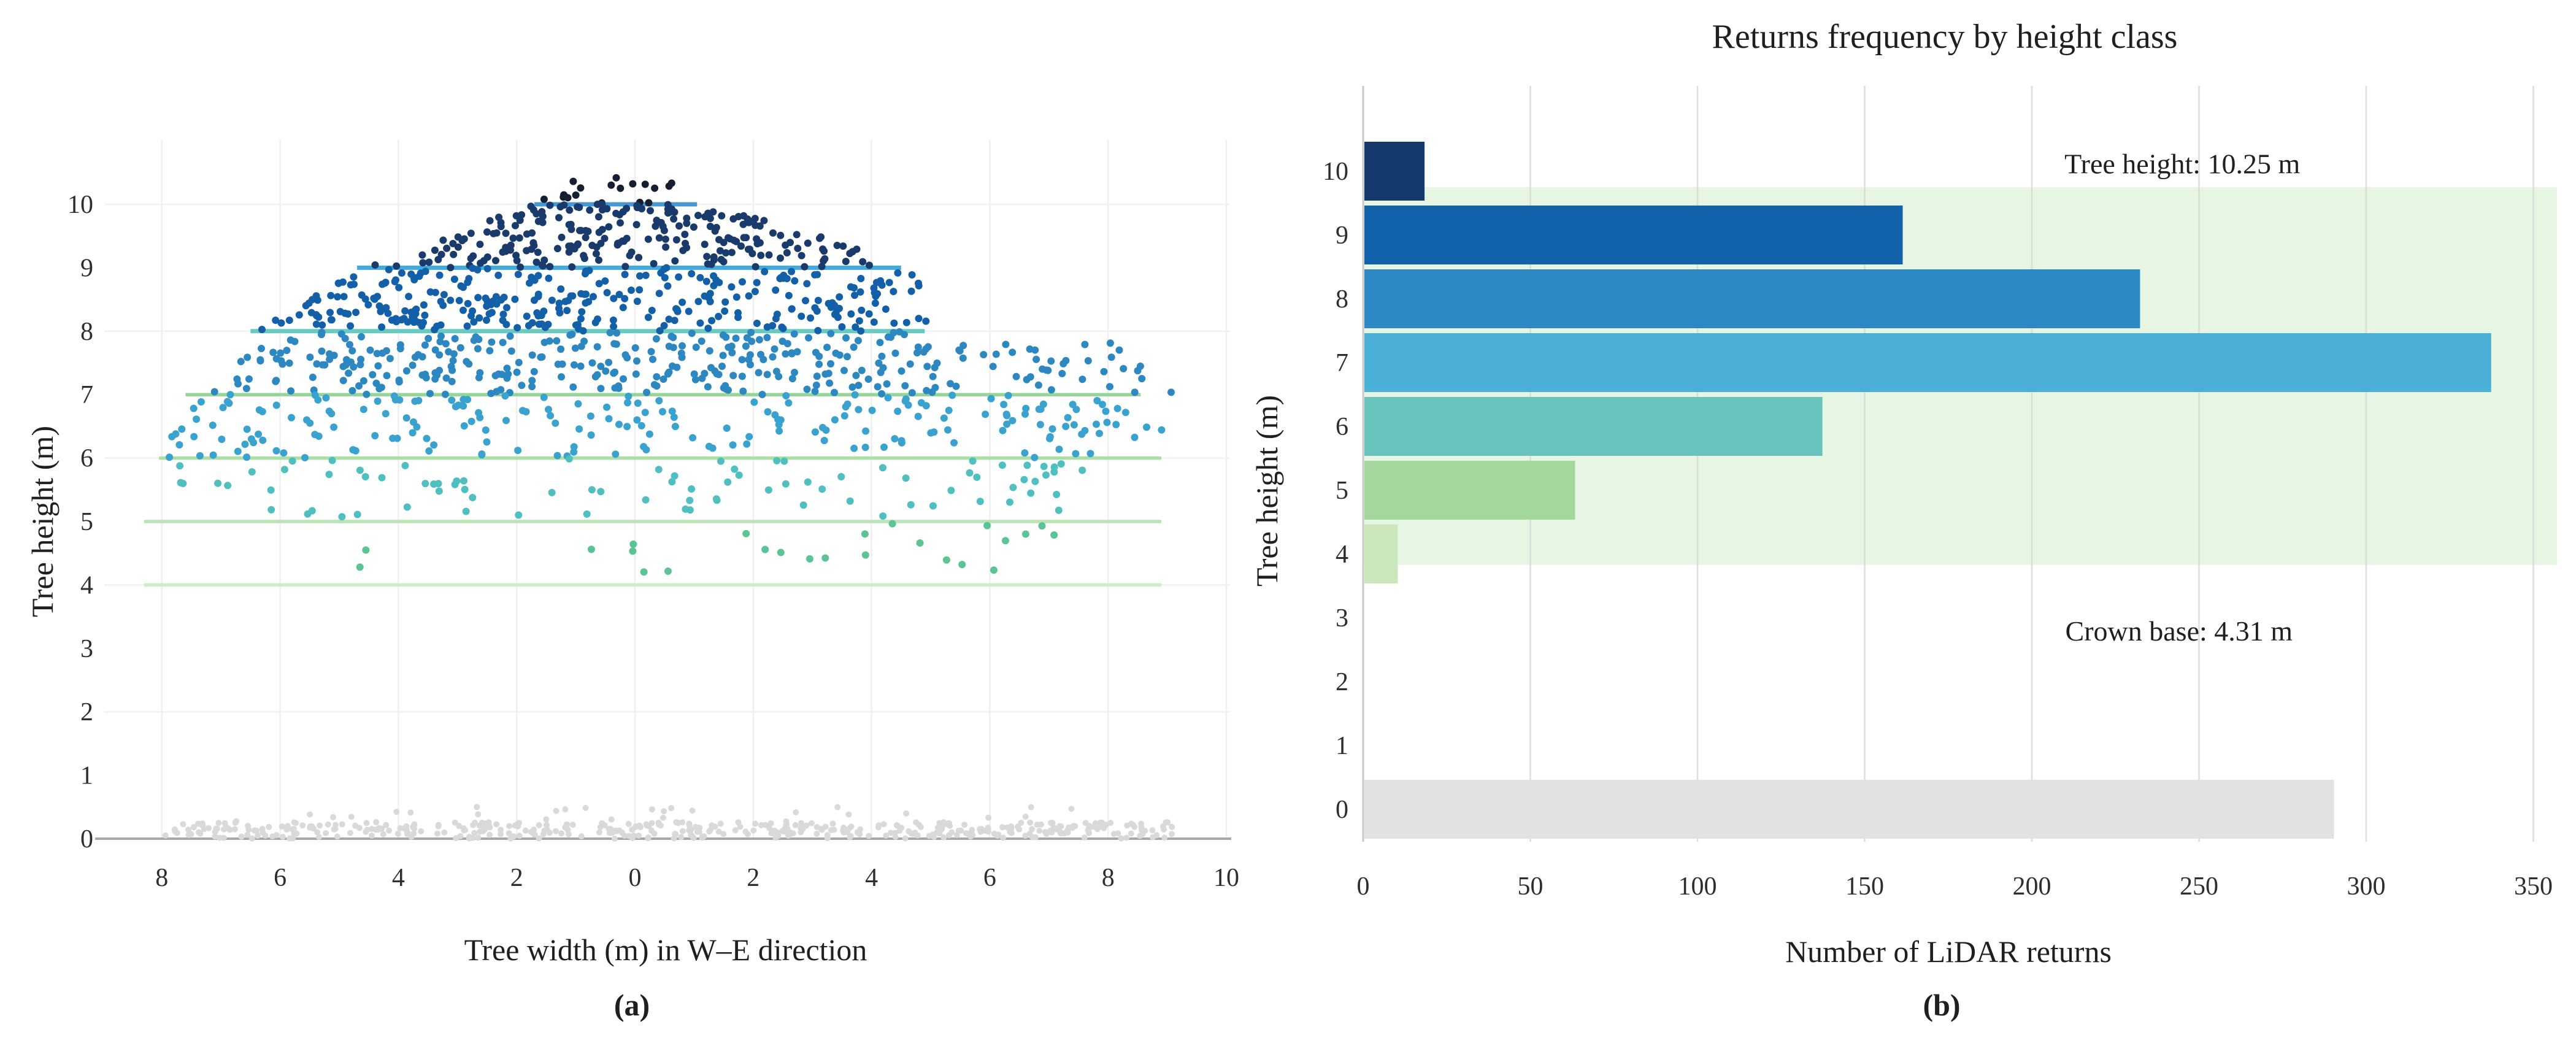 The width and height of the screenshot is (2576, 1043). I want to click on x-tick-label: 6, so click(280, 878).